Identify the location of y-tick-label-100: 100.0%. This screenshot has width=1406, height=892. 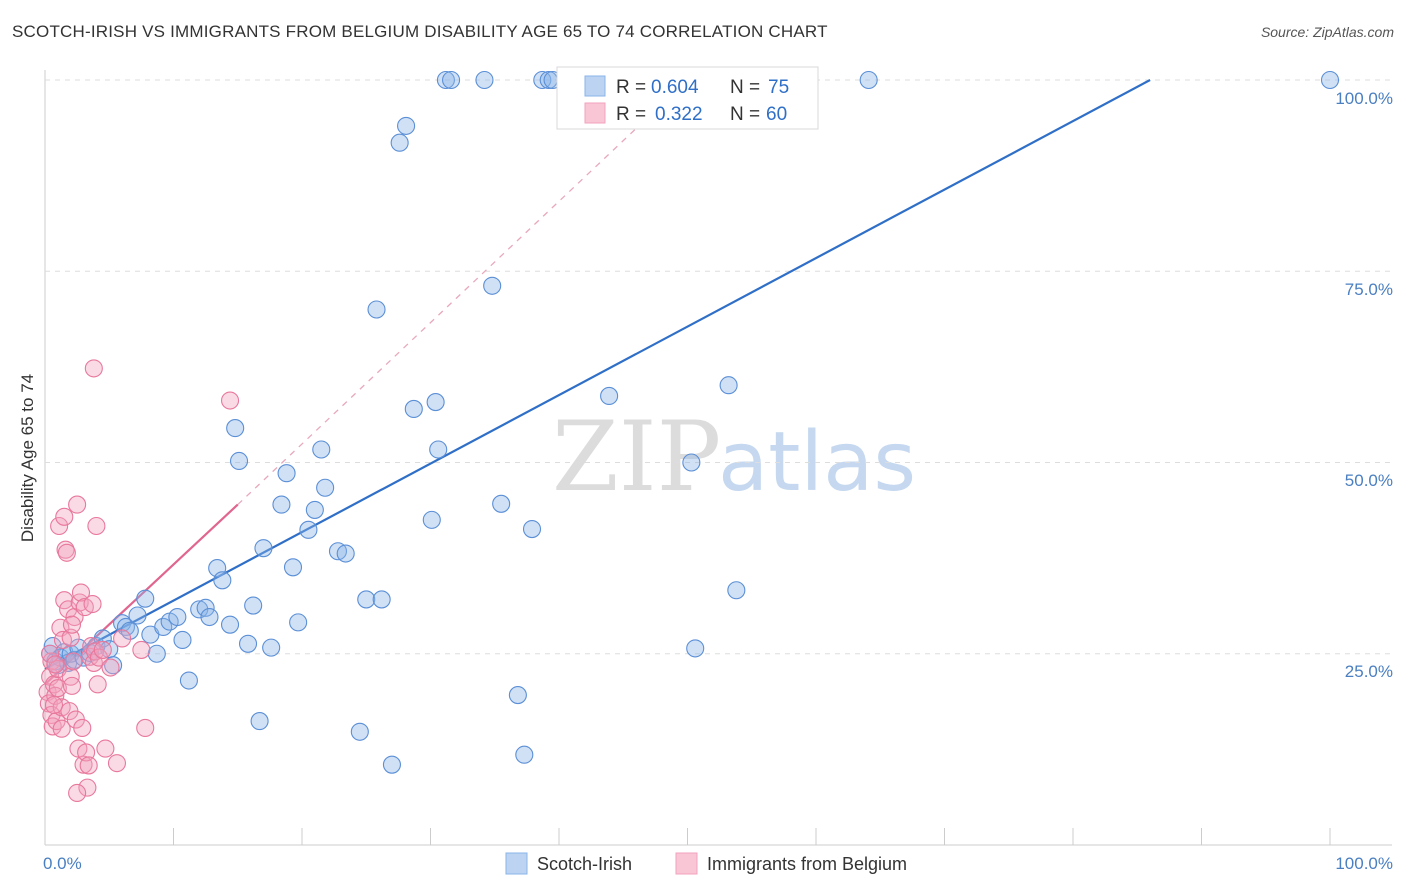
(1364, 98).